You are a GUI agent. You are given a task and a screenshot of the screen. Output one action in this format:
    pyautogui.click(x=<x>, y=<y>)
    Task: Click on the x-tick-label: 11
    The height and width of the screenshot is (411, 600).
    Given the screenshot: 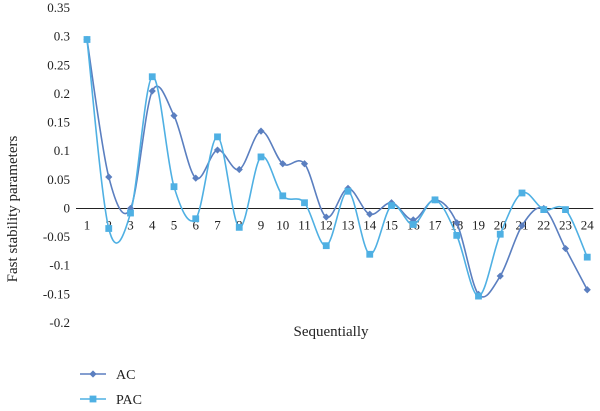 What is the action you would take?
    pyautogui.click(x=304, y=224)
    